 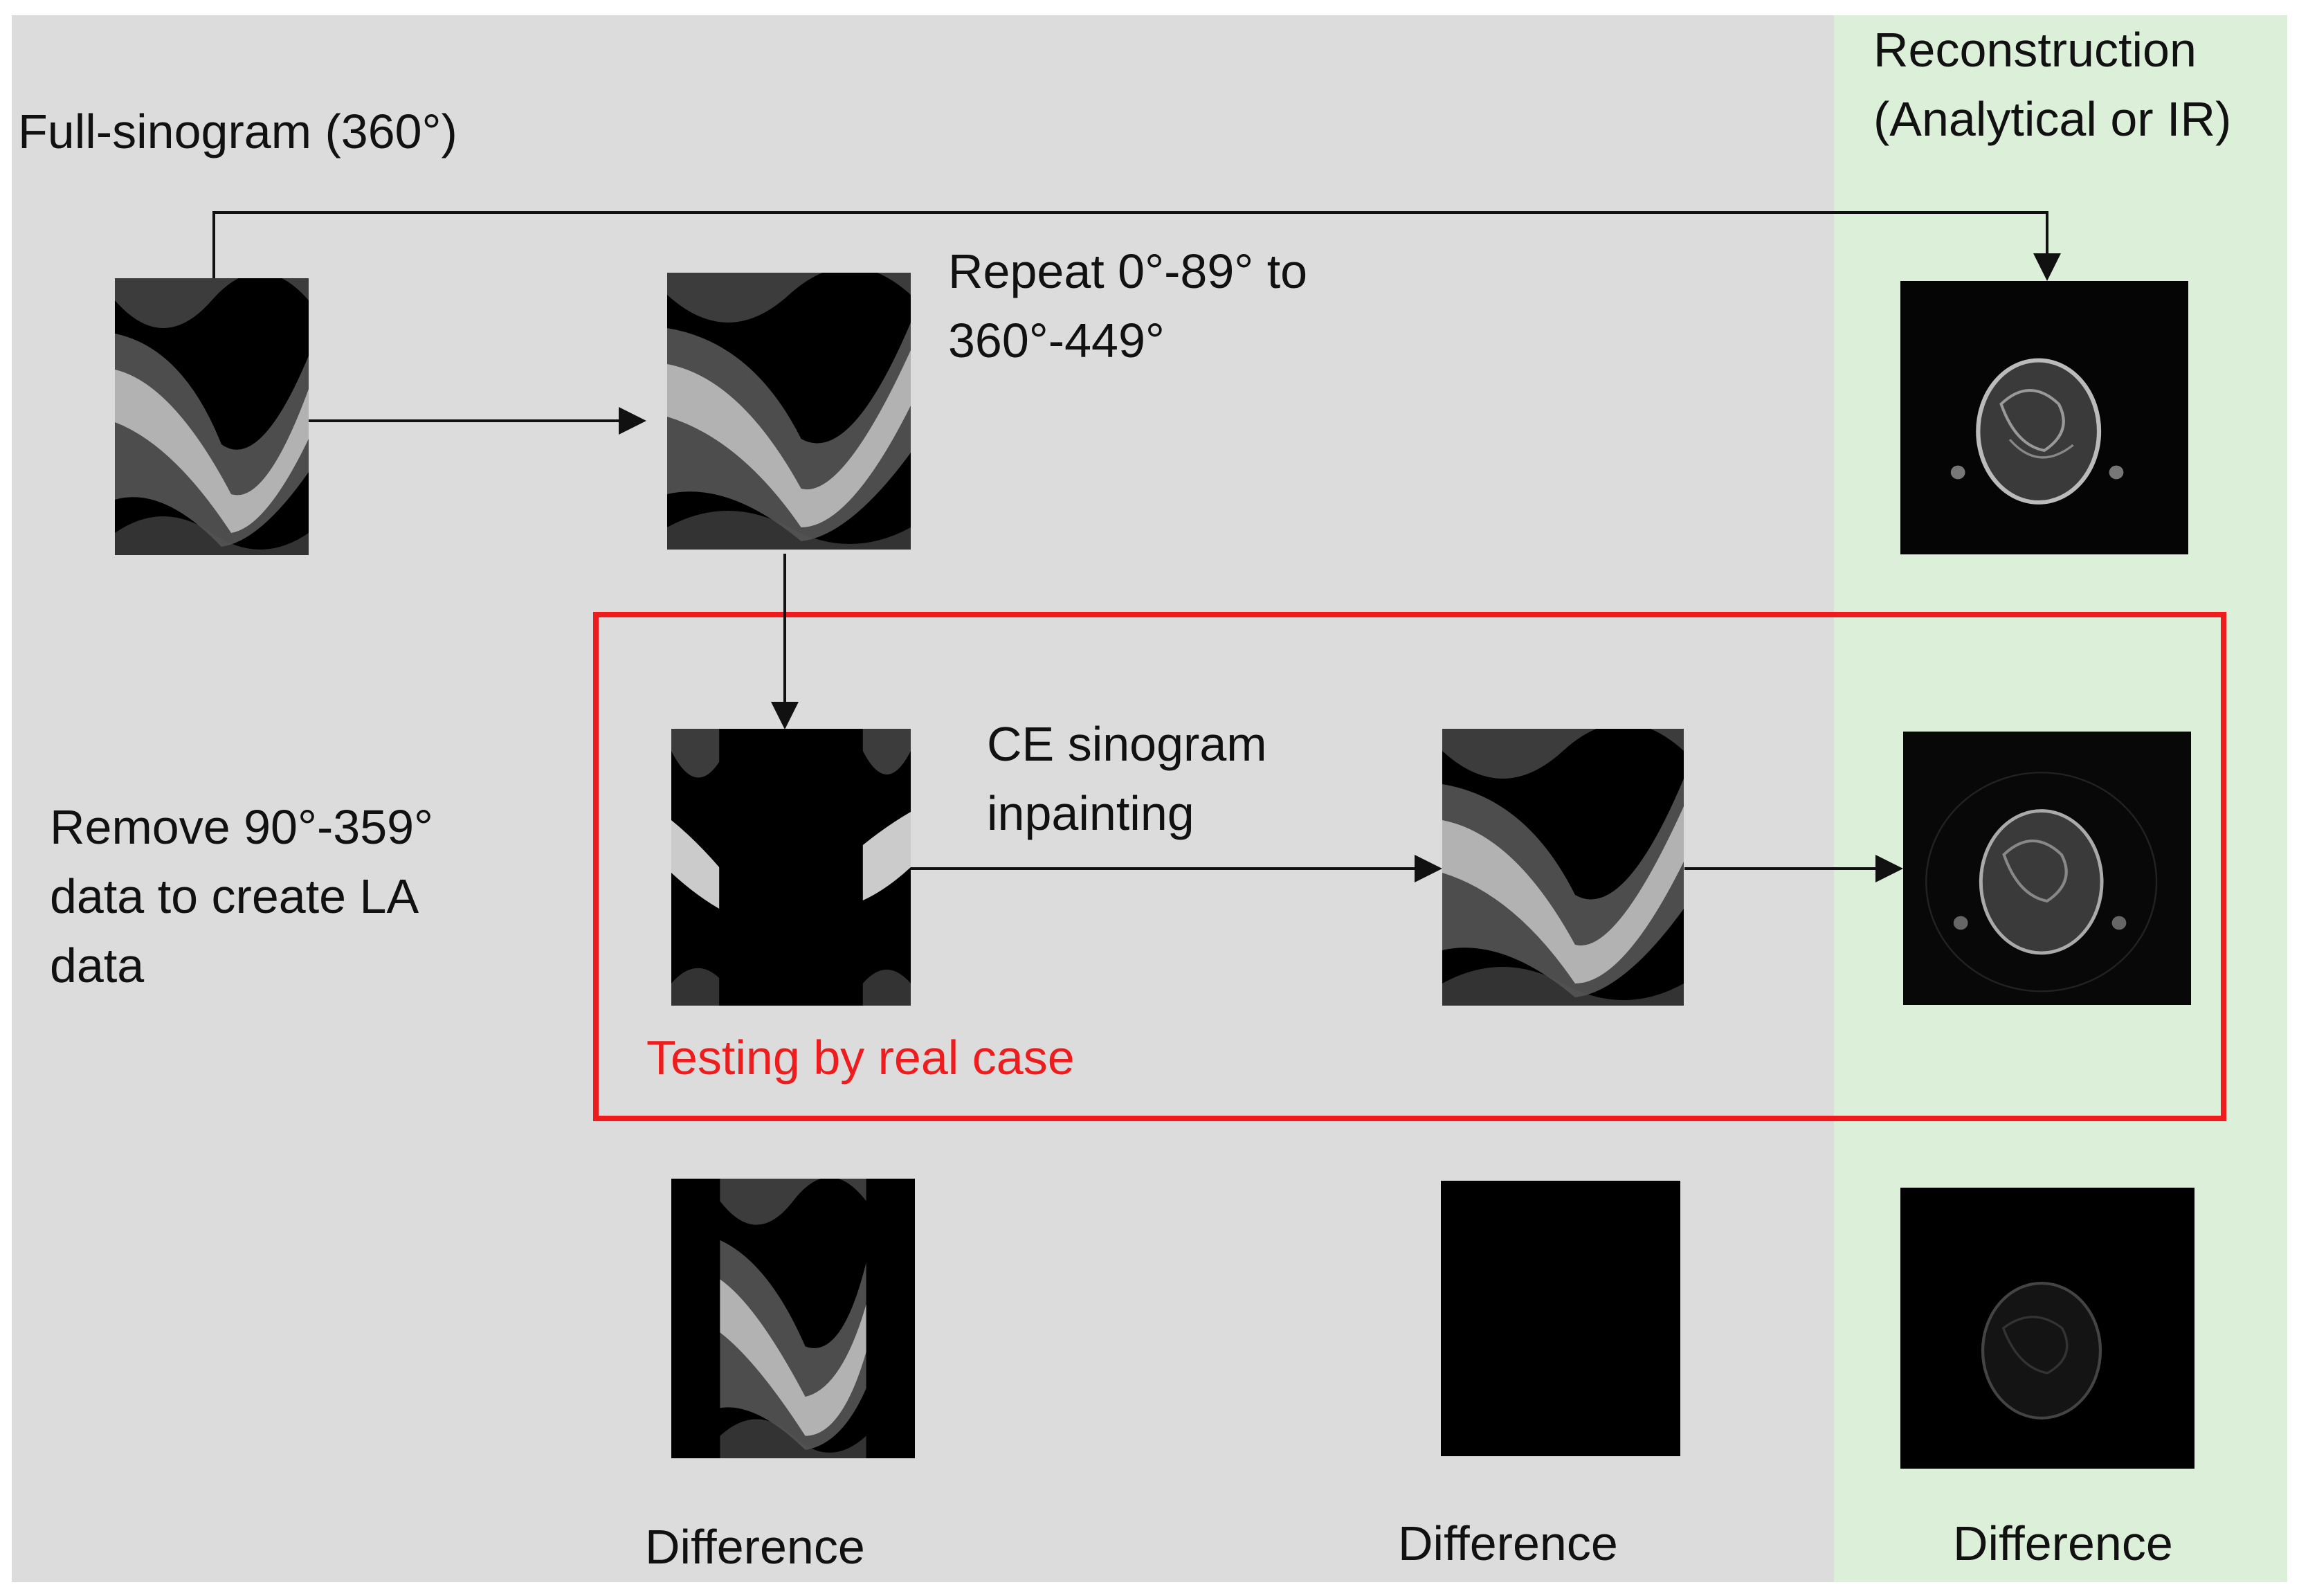 What do you see at coordinates (242, 896) in the screenshot?
I see `remove-label: Remove 90°-359° data to create LA data` at bounding box center [242, 896].